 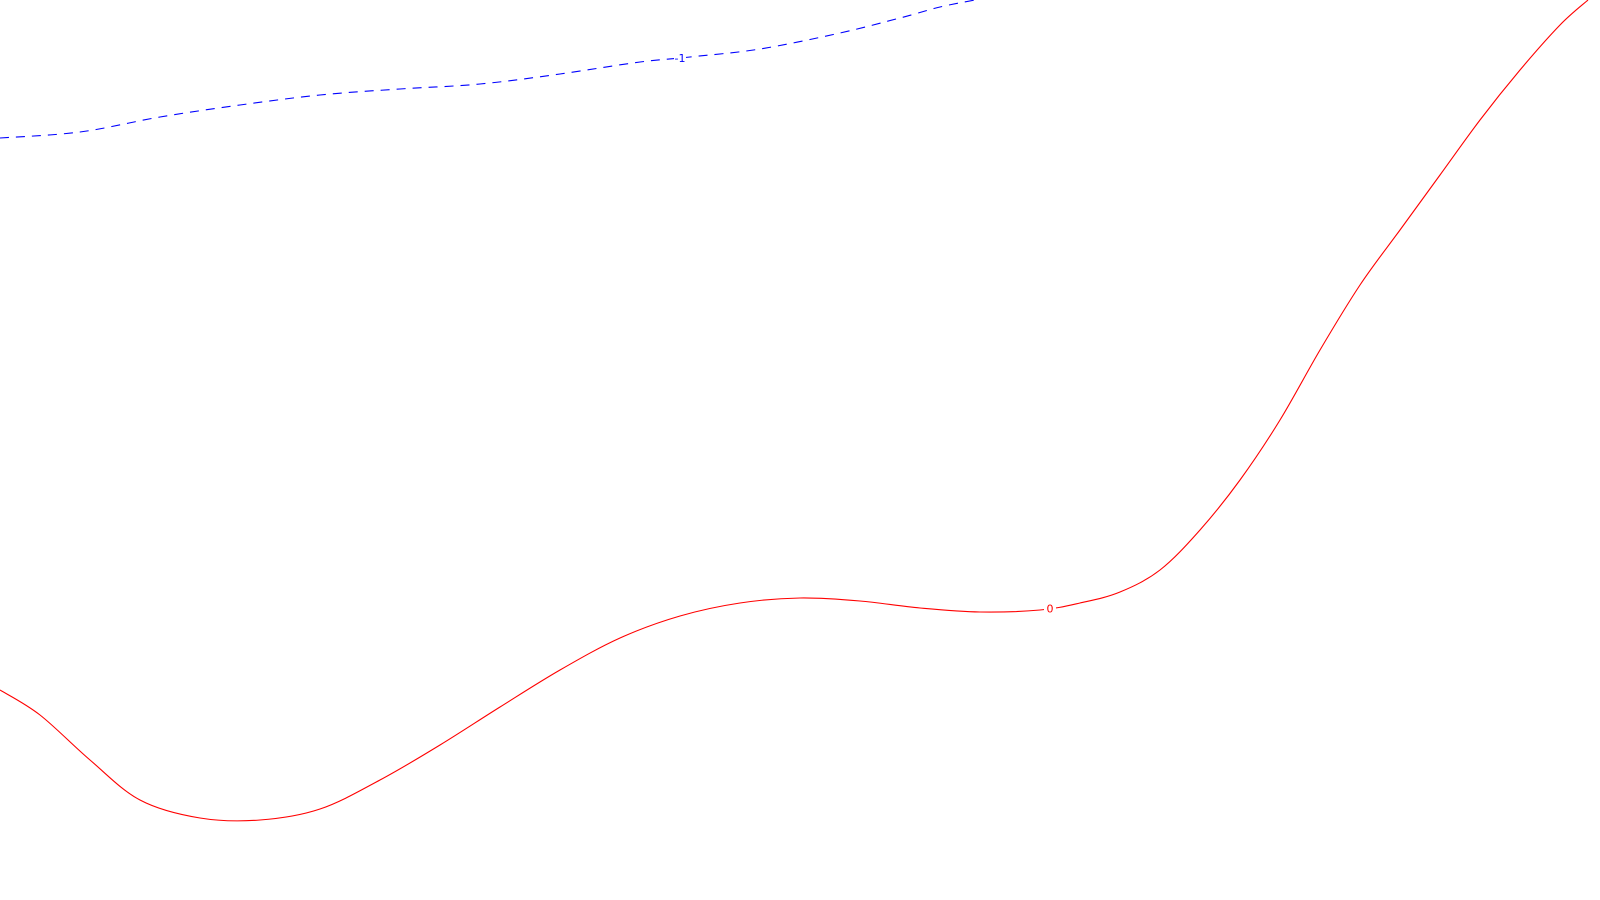 I want to click on contour-label: -1, so click(x=680, y=58).